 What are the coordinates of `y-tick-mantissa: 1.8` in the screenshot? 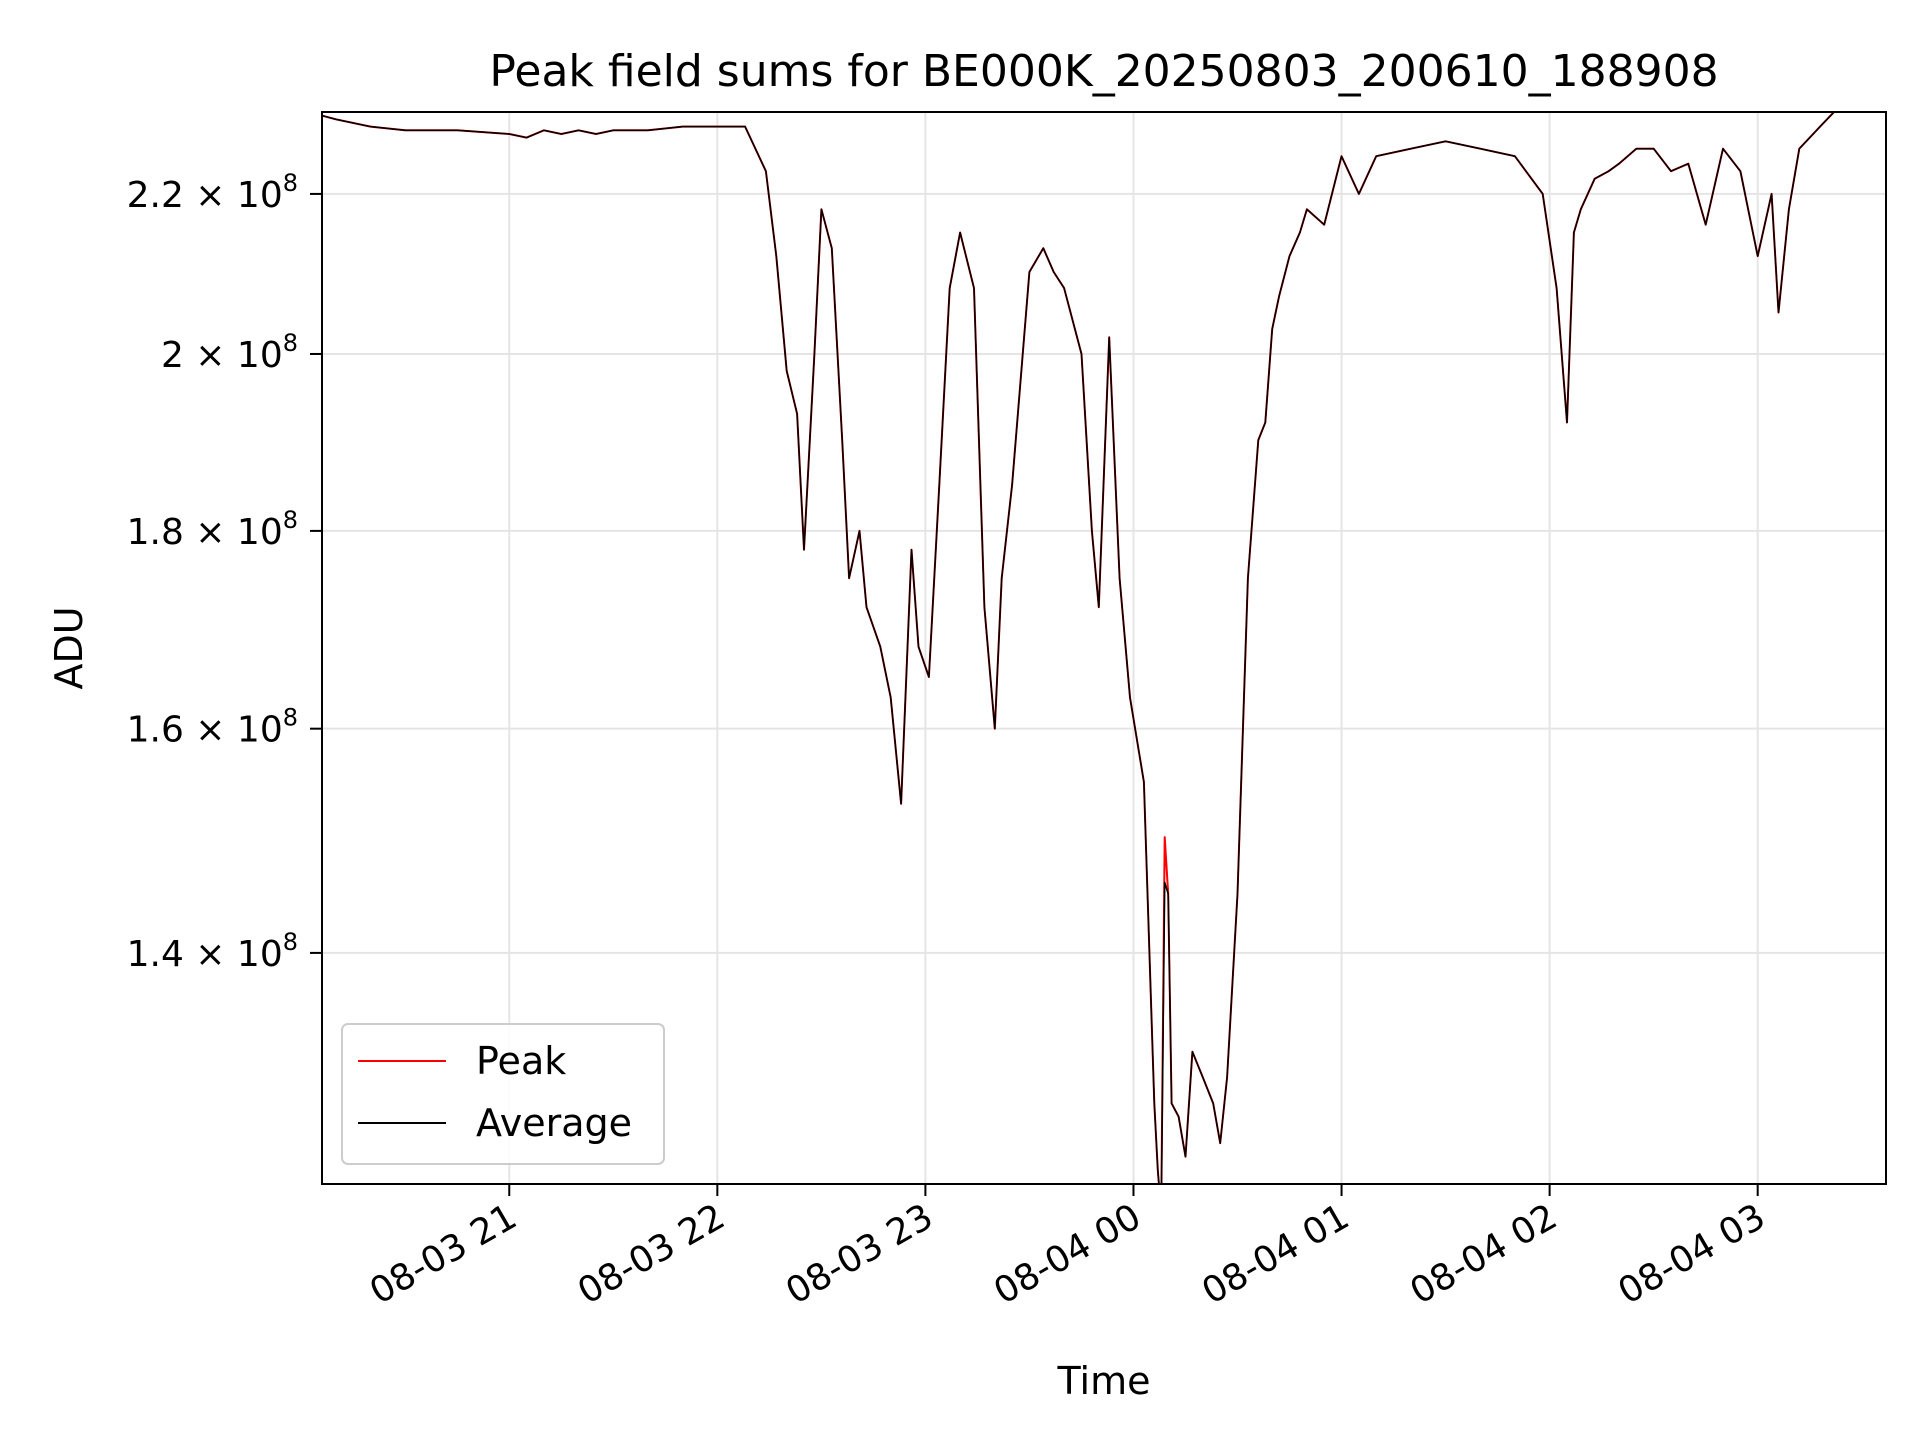 It's located at (155, 532).